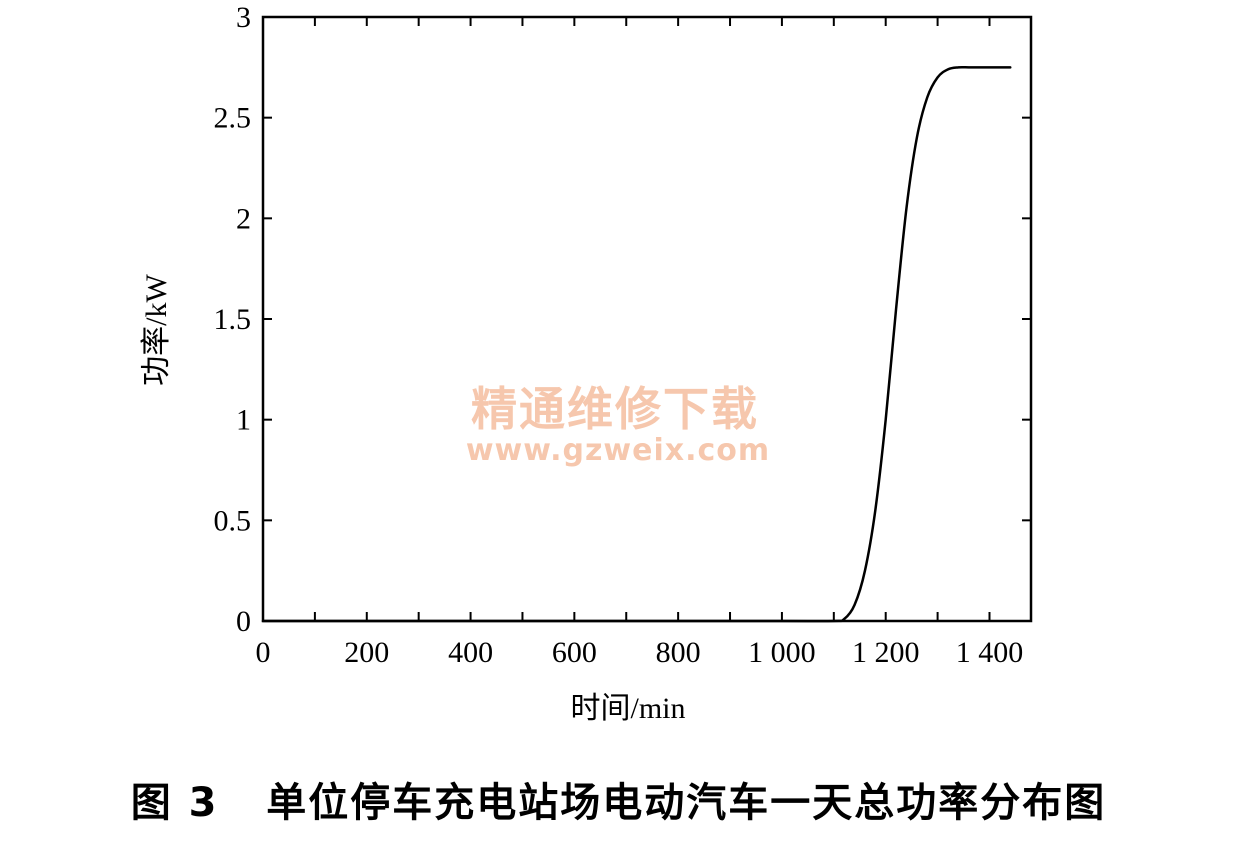 This screenshot has width=1237, height=849. I want to click on x-tick-label: 0, so click(263, 652).